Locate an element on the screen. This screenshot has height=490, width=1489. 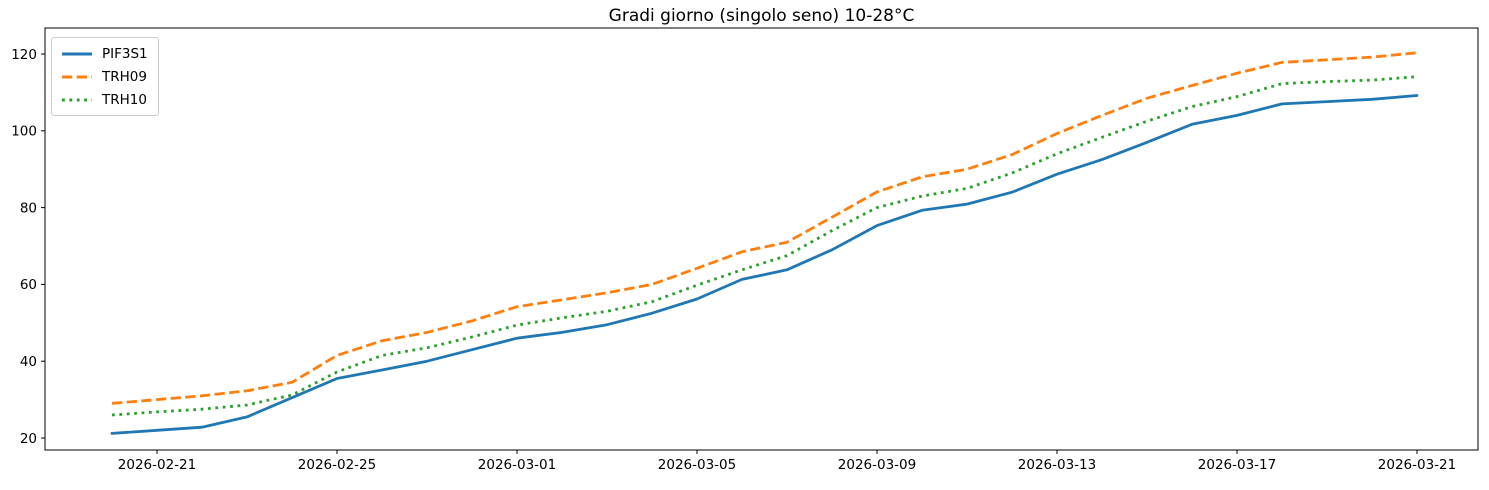
x-tick-label: 2026-03-05 is located at coordinates (697, 465).